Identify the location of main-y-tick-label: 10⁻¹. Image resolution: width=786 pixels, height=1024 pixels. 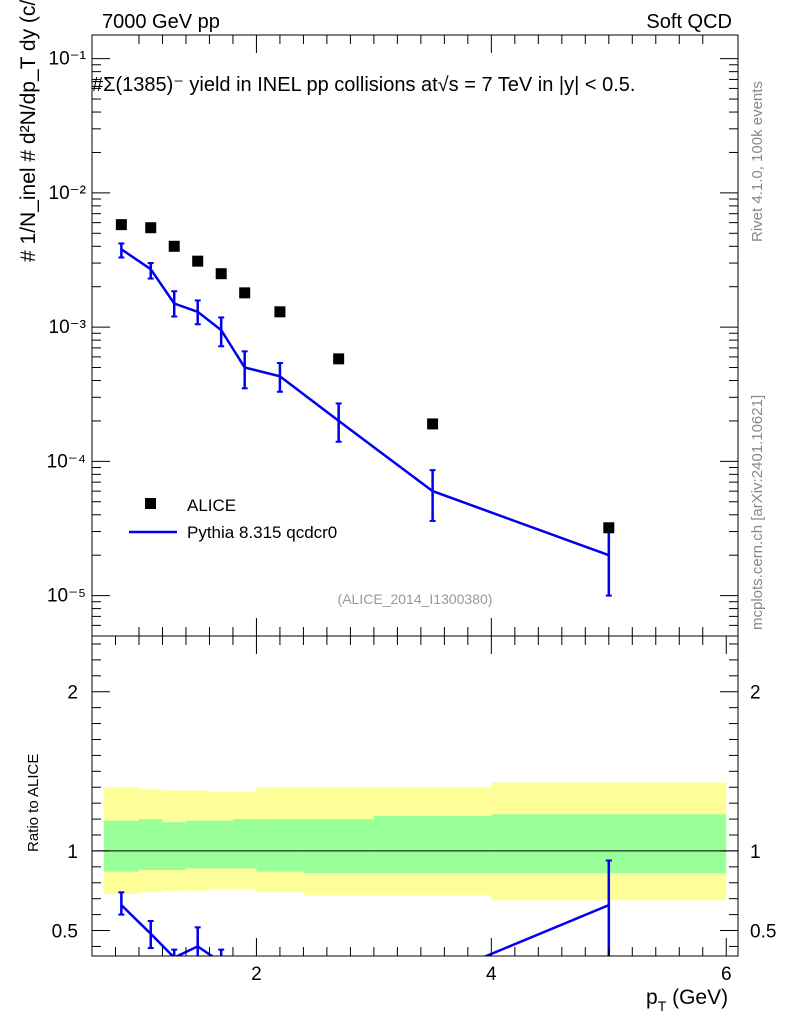
(68, 59).